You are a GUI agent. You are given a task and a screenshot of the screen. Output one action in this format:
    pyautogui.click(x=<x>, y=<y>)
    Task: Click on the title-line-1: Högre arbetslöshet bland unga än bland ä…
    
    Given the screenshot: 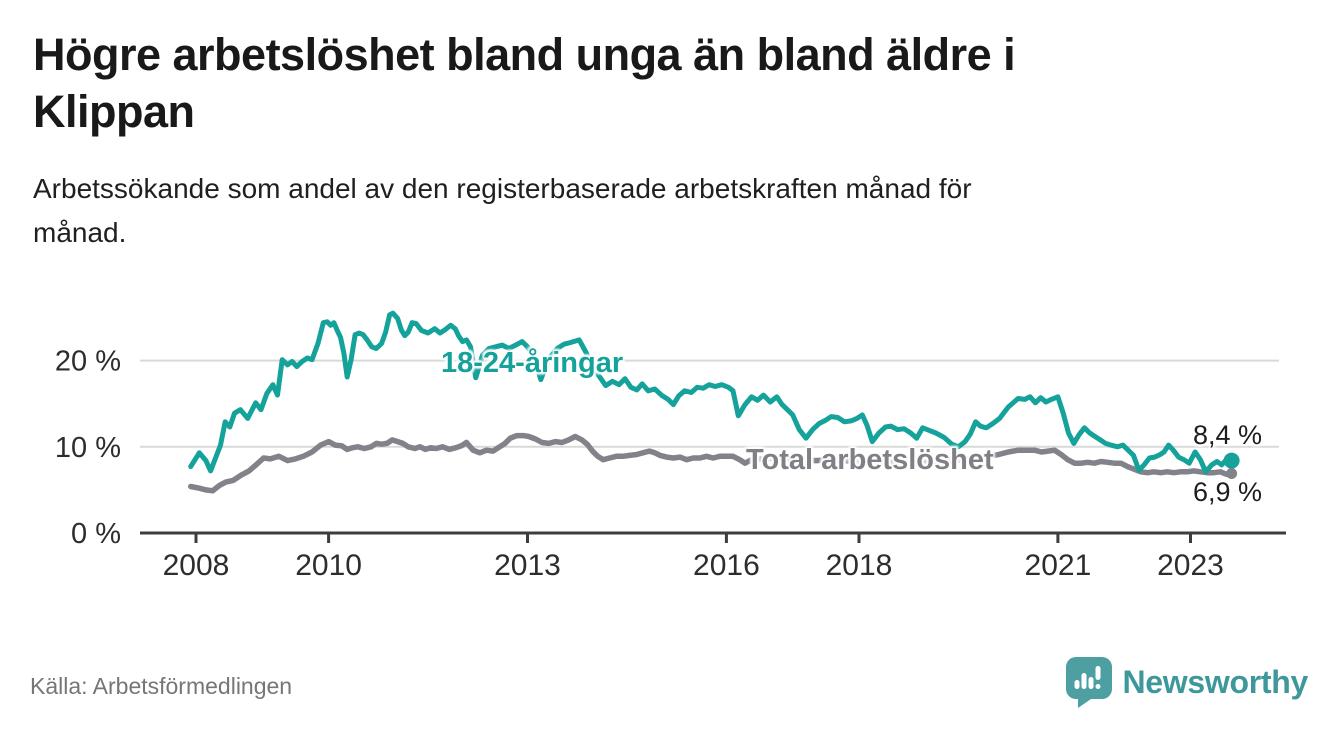 What is the action you would take?
    pyautogui.click(x=524, y=54)
    